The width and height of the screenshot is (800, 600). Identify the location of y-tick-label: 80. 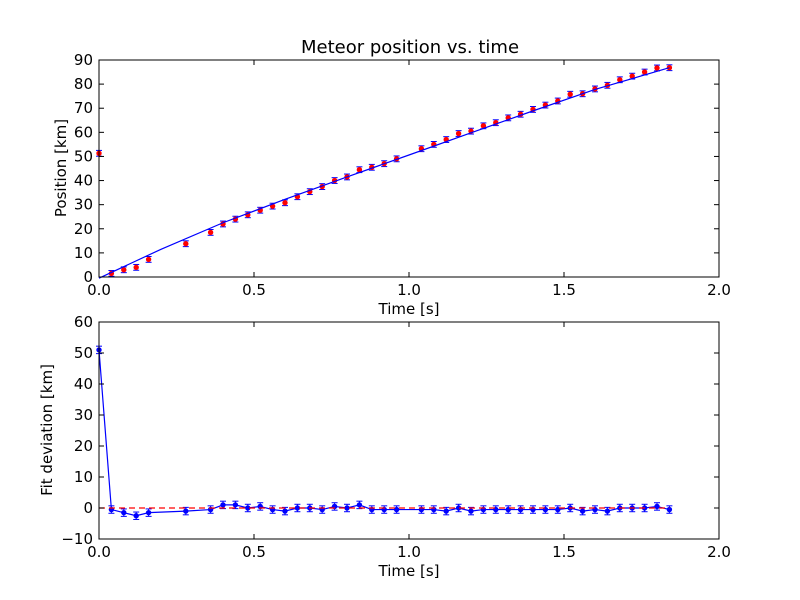
(83, 84).